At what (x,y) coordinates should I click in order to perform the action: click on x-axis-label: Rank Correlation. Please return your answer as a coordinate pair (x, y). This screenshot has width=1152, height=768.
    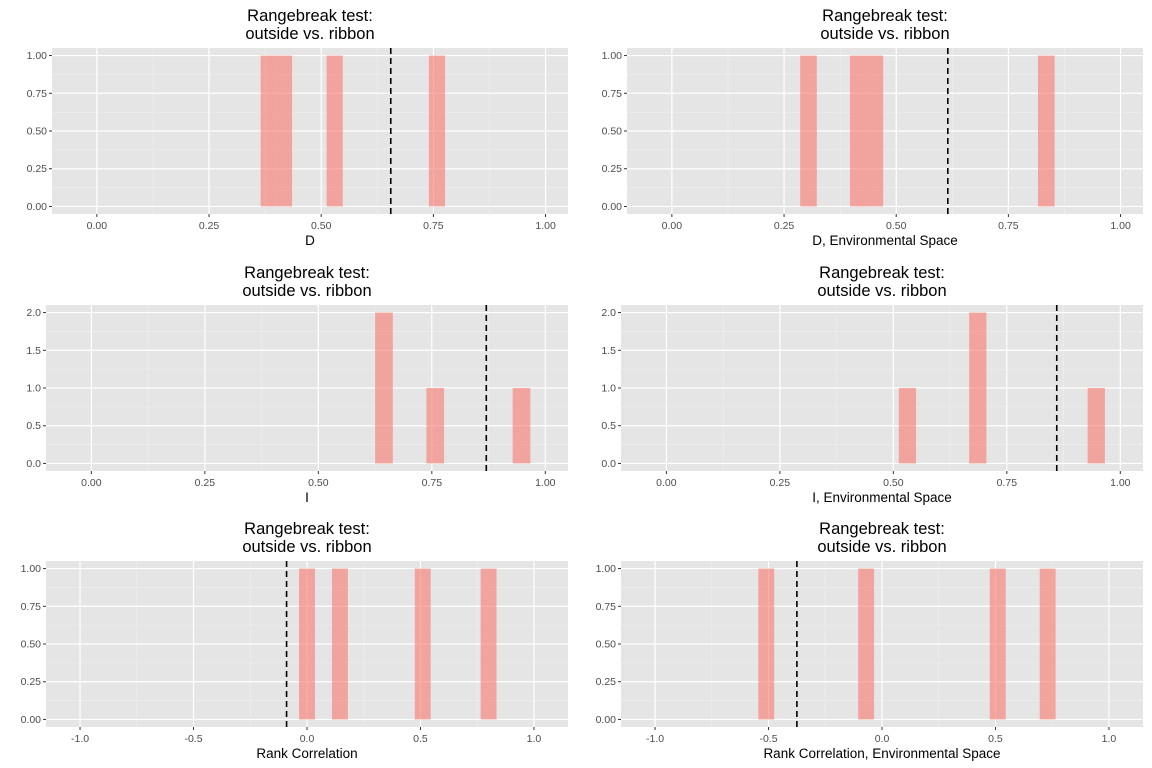
    Looking at the image, I should click on (306, 753).